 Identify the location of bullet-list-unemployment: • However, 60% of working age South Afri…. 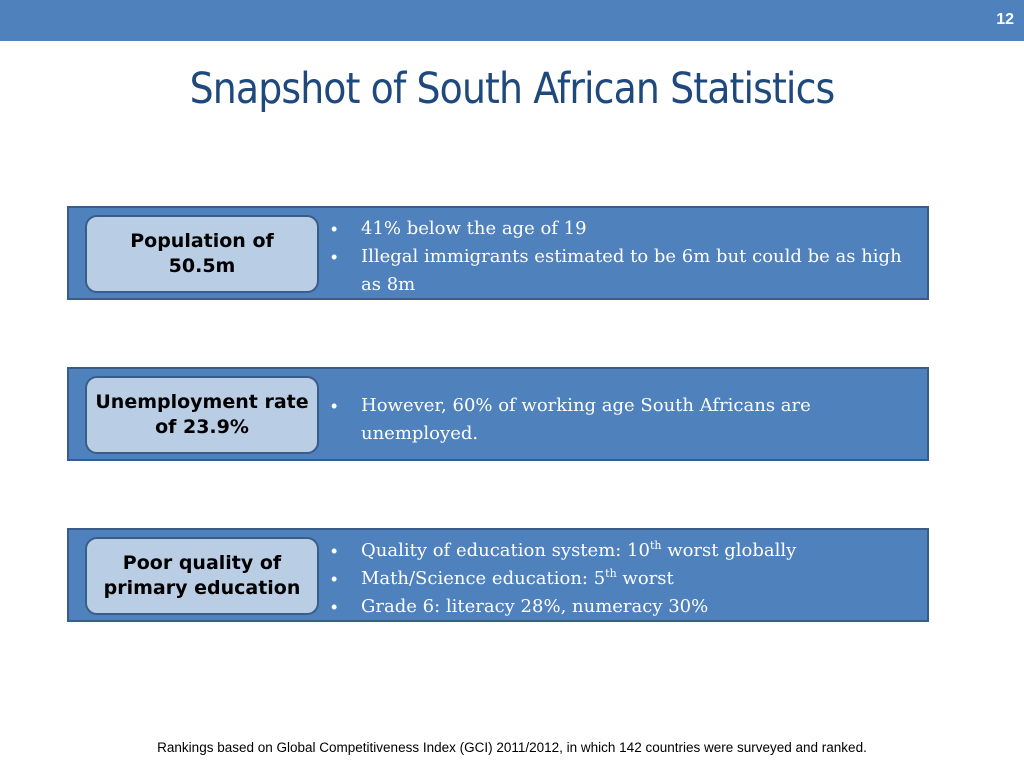
(622, 420).